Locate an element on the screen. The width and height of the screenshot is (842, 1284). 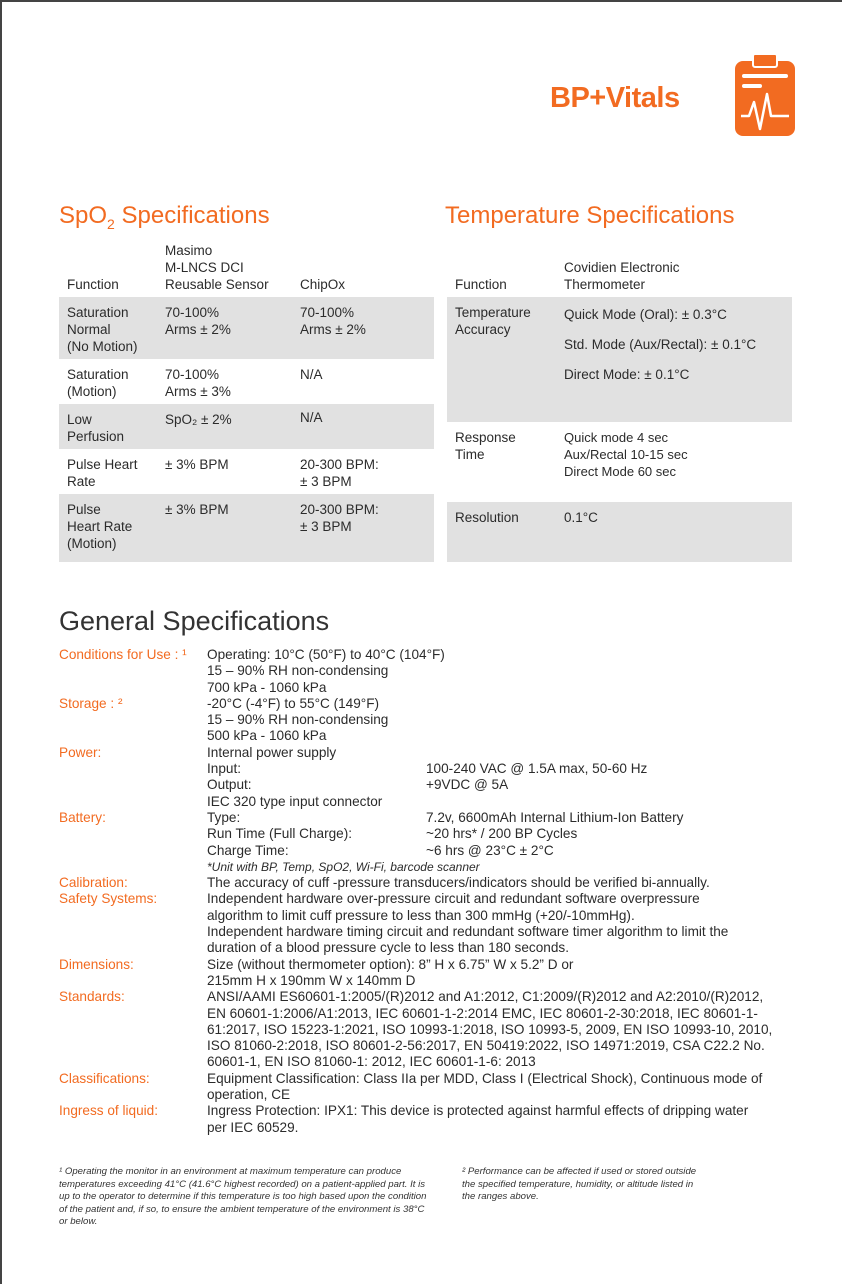
spec-label: Calibration: is located at coordinates (93, 883).